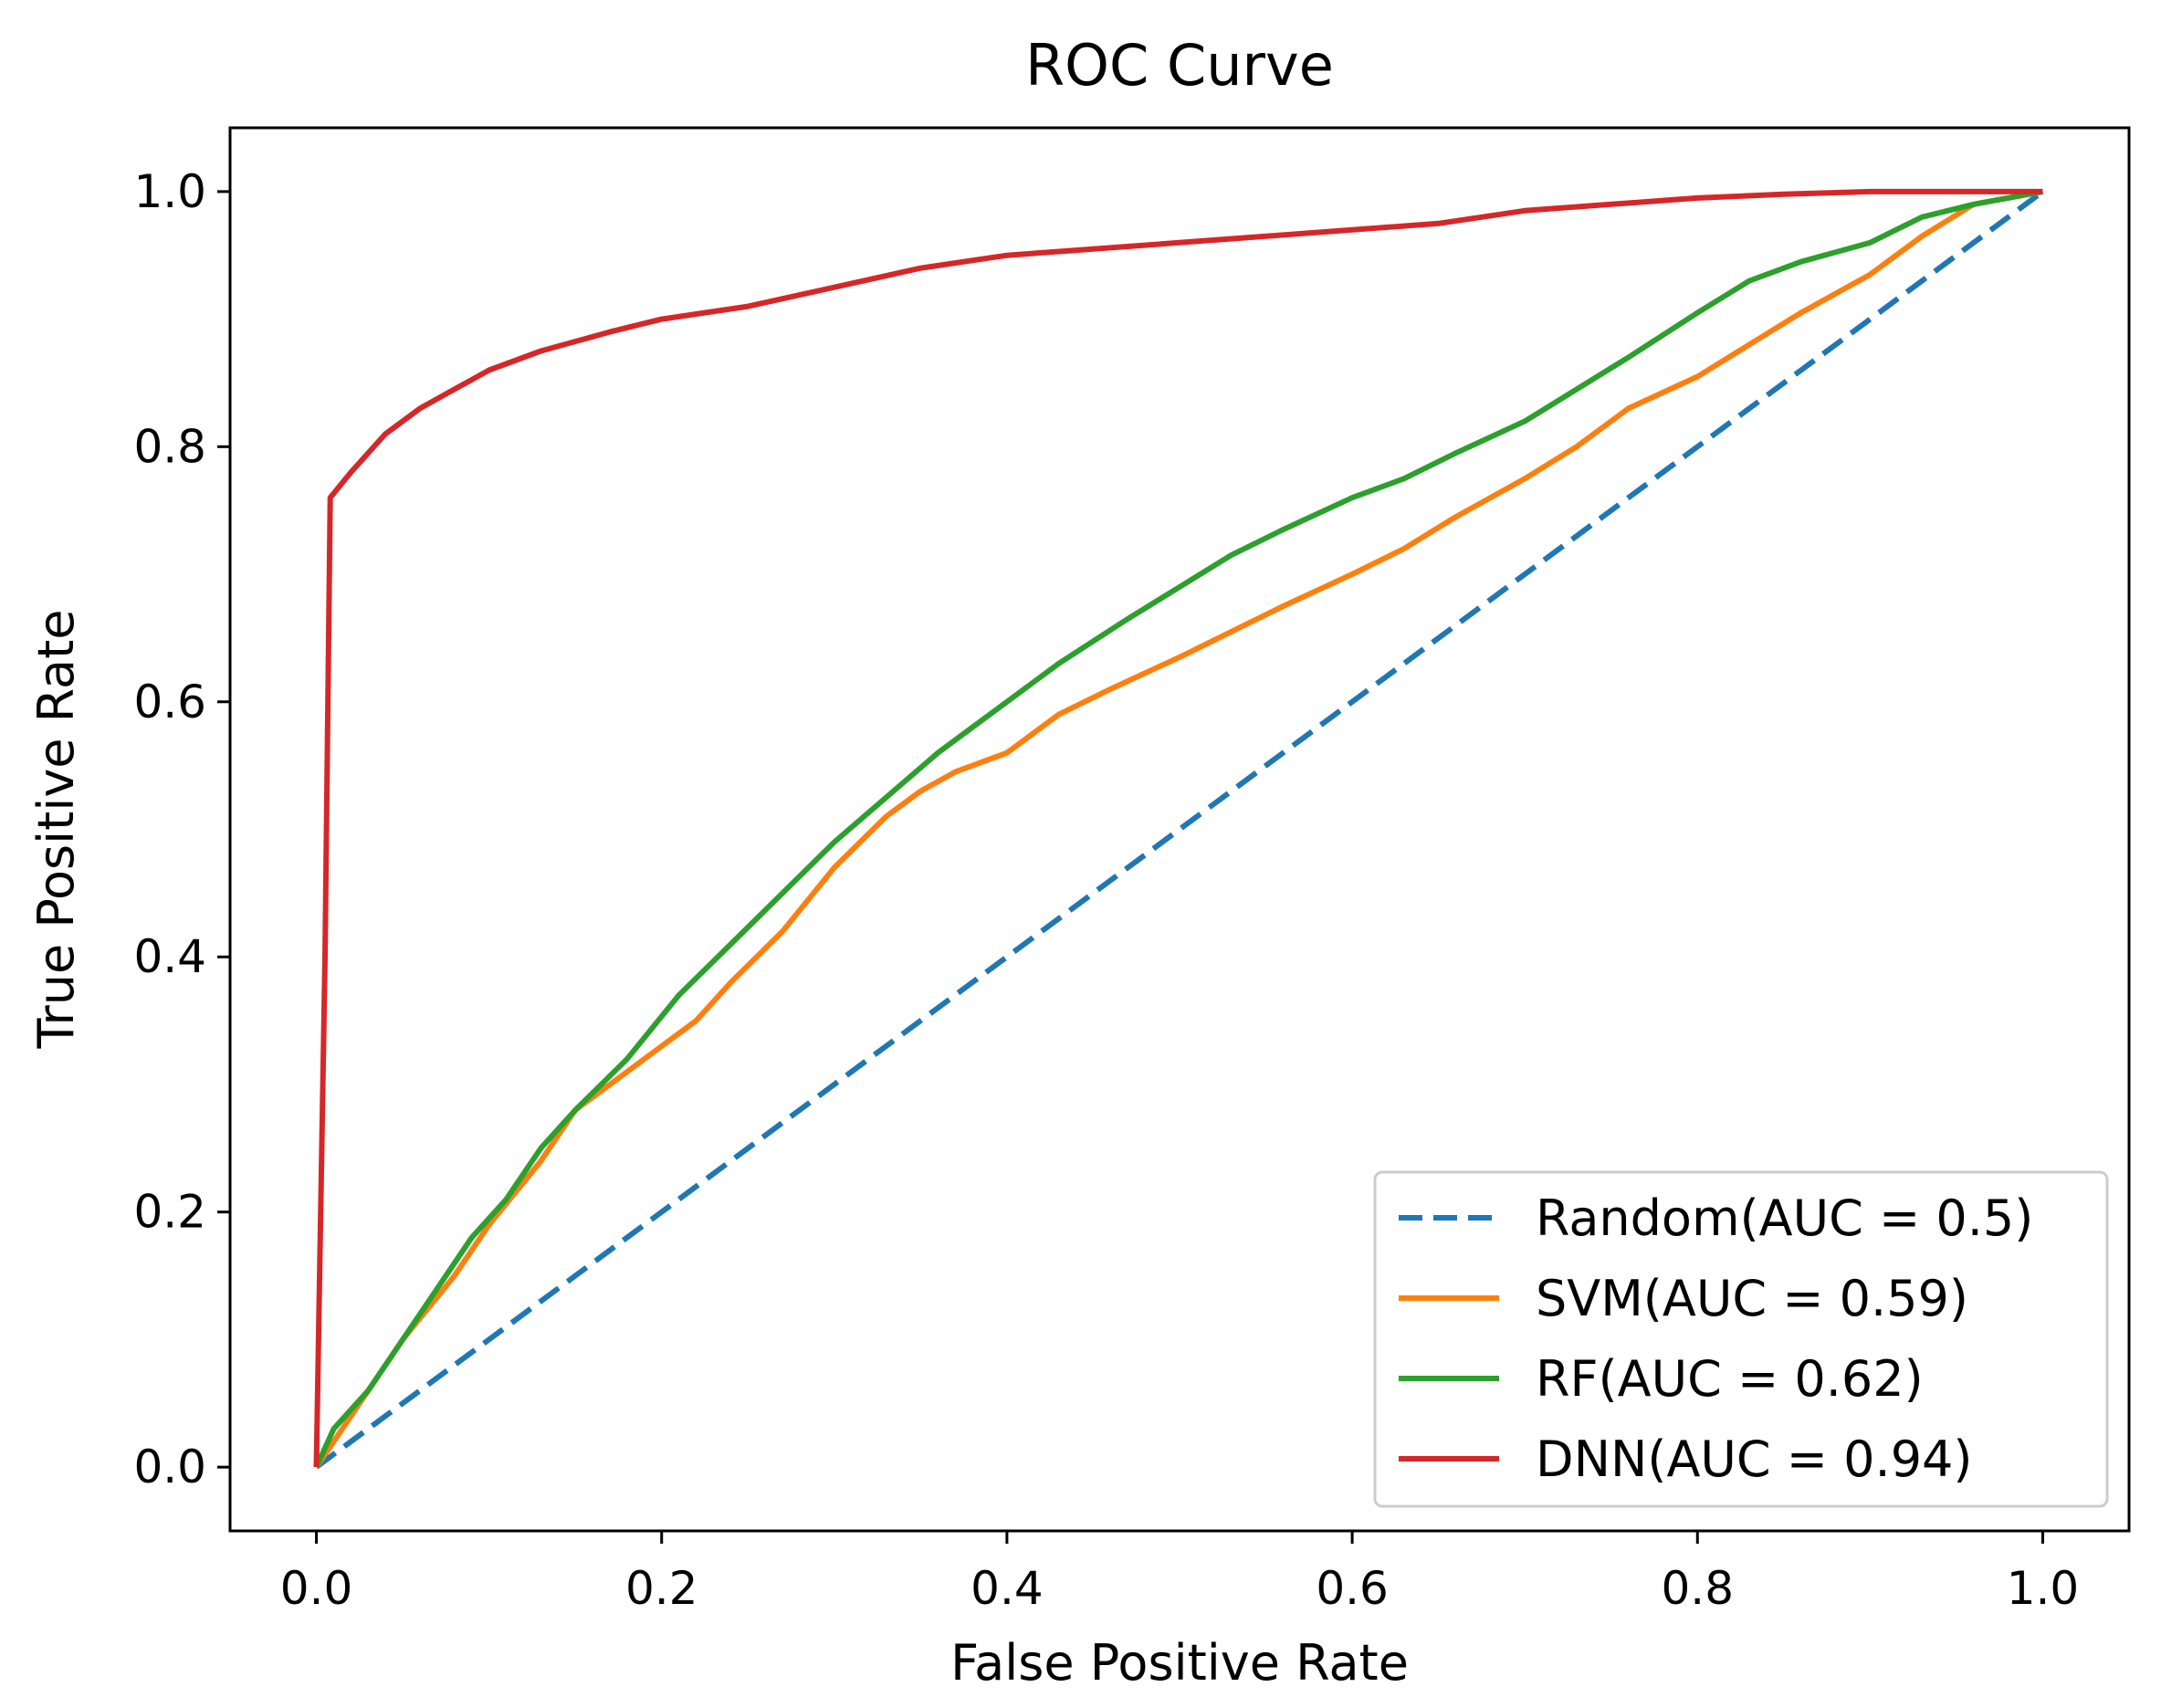  Describe the element at coordinates (1179, 66) in the screenshot. I see `chart-title: ROC Curve` at that location.